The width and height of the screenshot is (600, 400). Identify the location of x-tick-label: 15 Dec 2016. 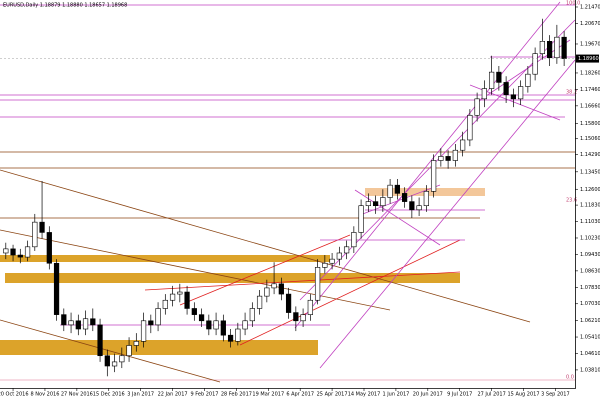
(109, 395).